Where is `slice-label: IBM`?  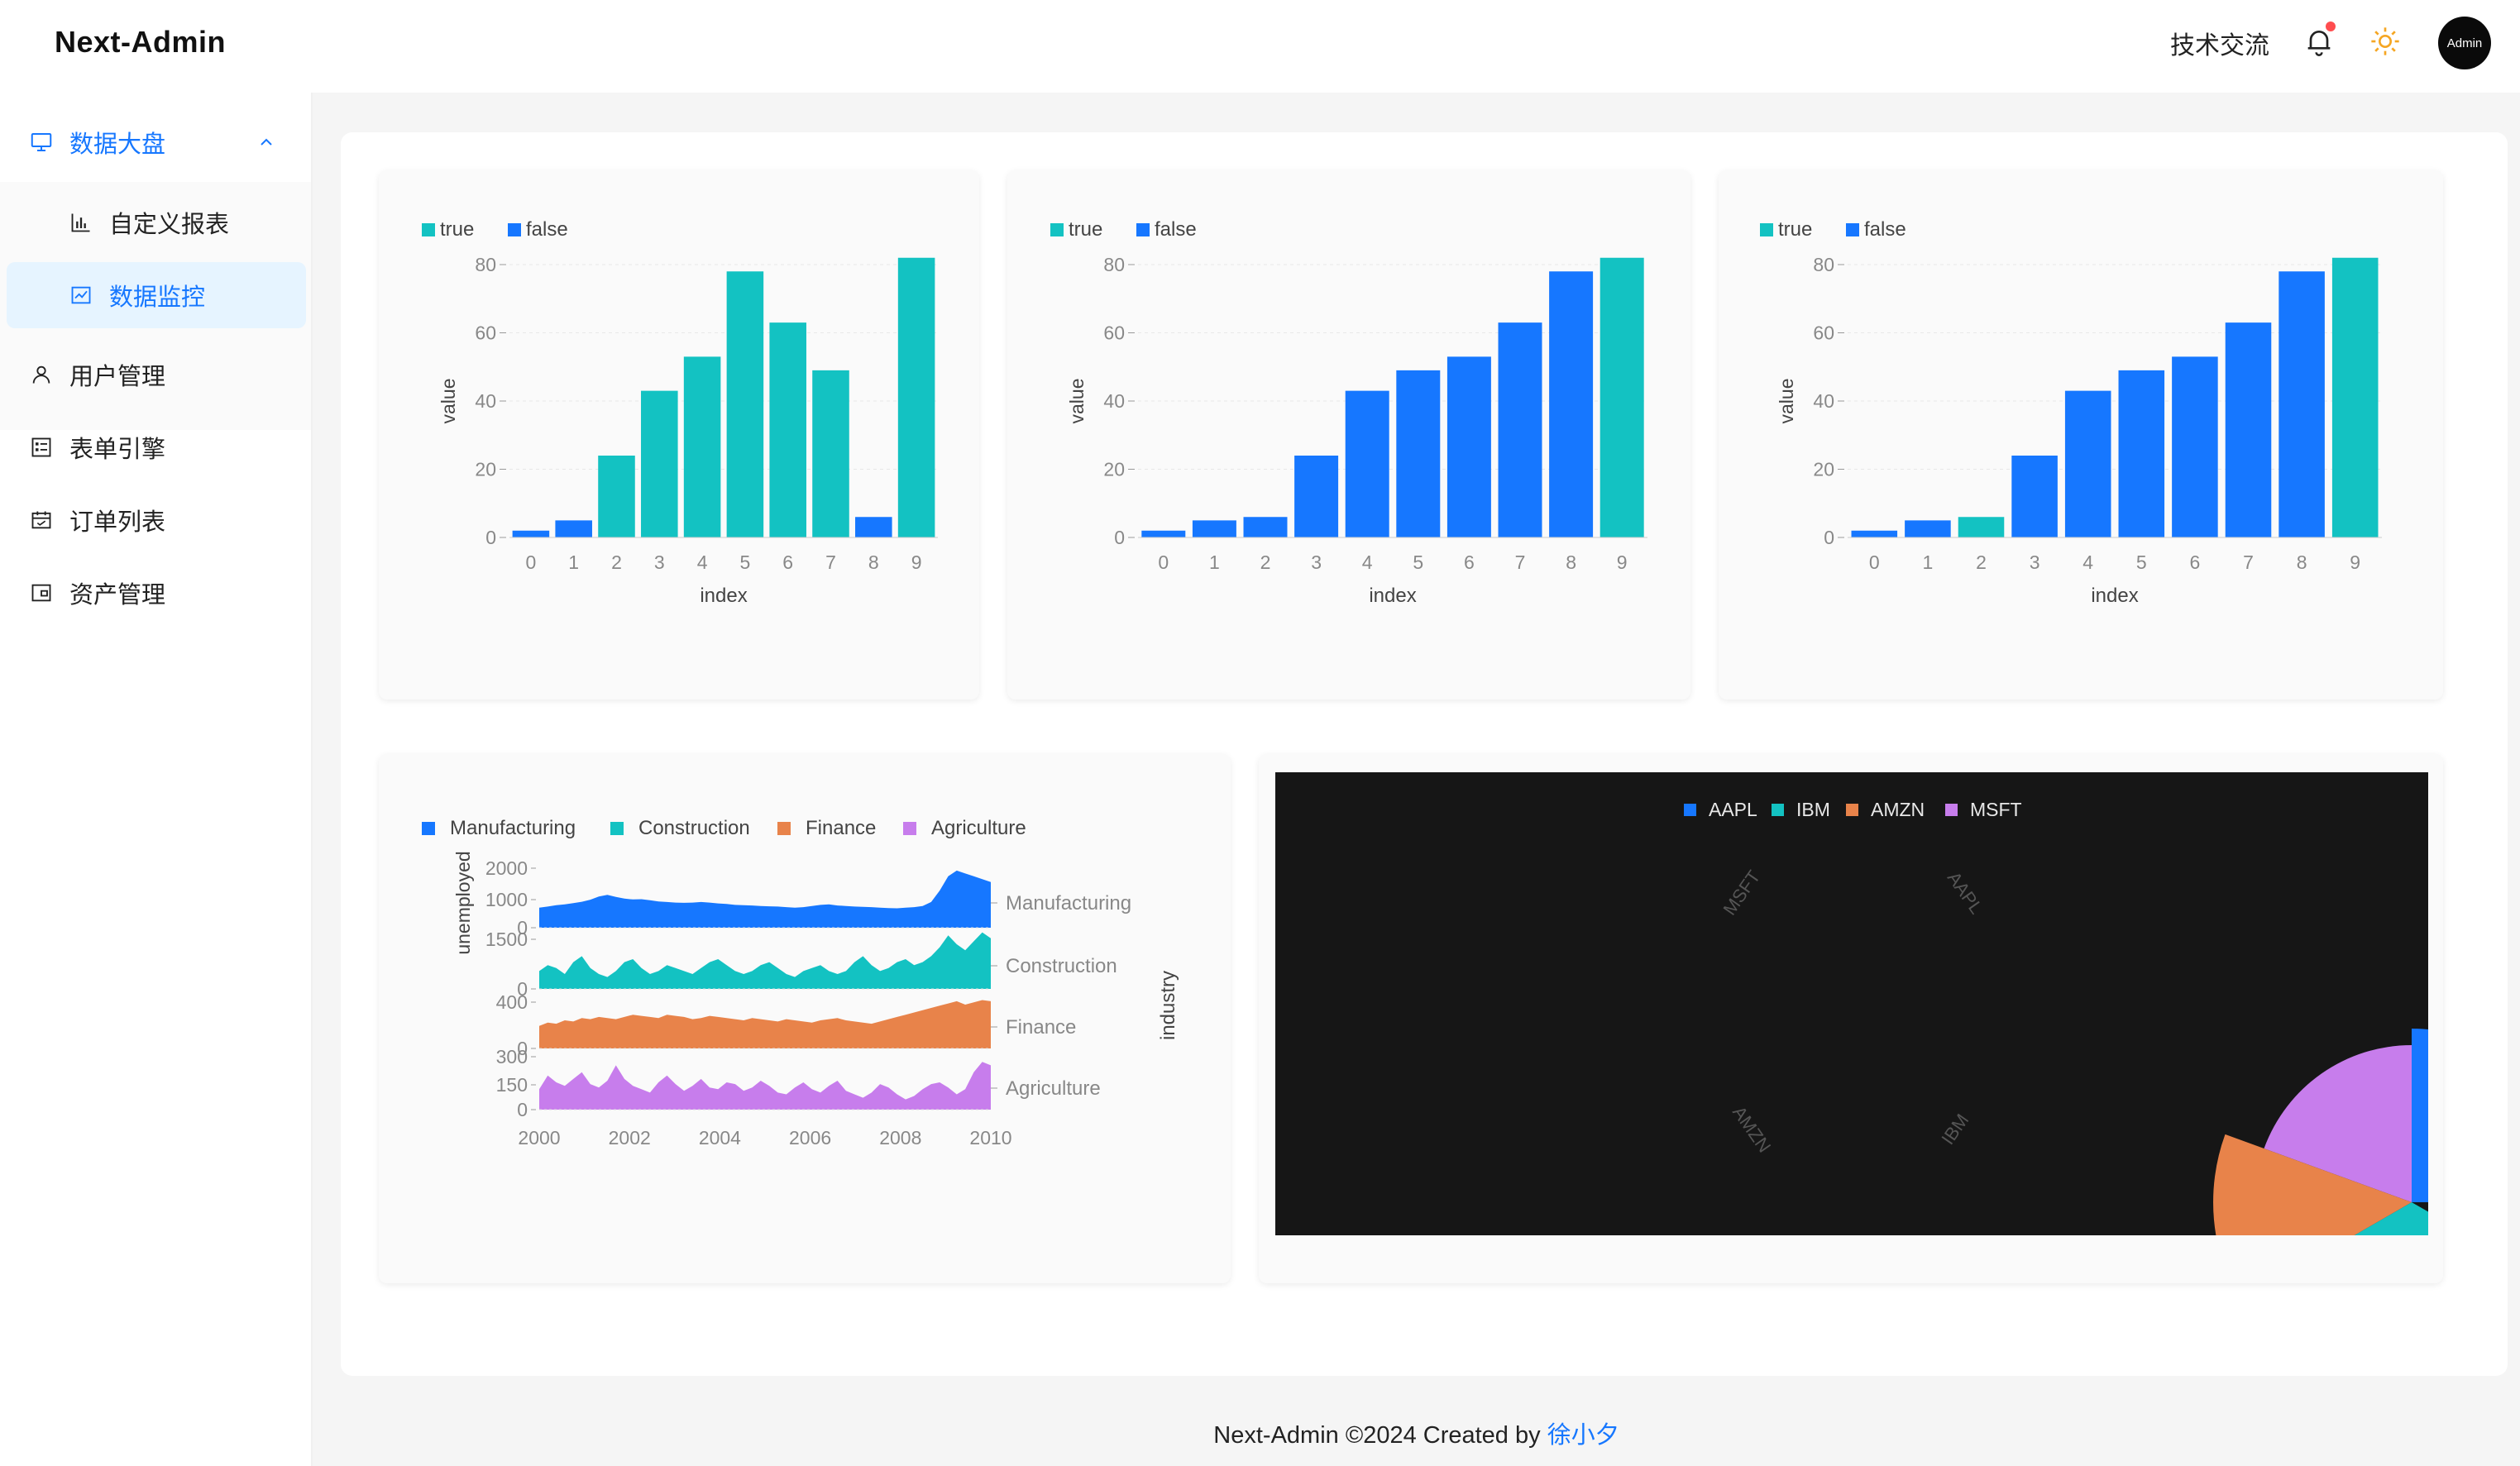 slice-label: IBM is located at coordinates (1954, 1129).